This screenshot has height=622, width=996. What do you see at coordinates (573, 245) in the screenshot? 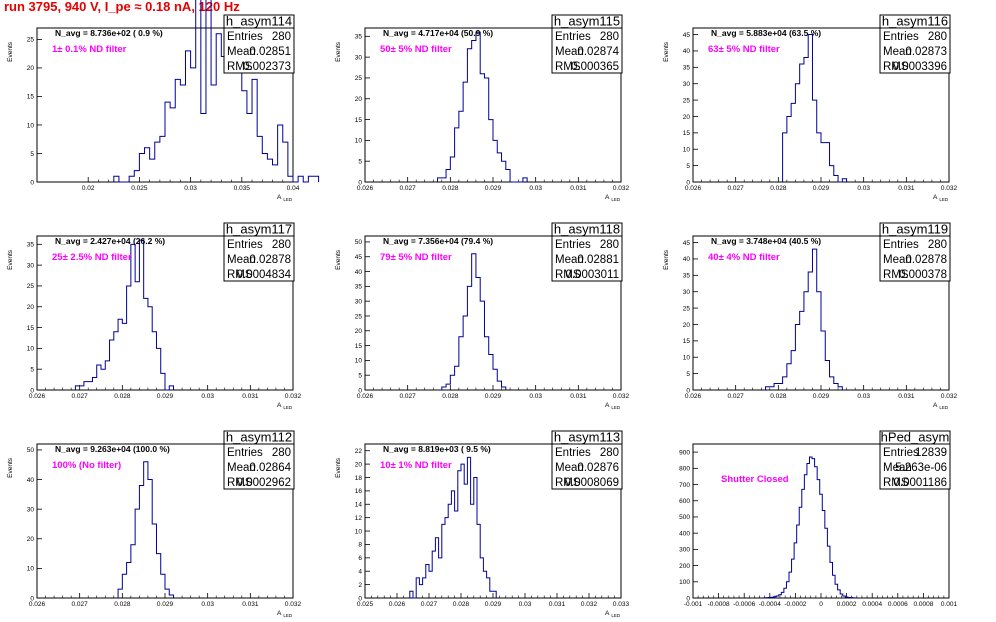
I see `stat-label: Entries` at bounding box center [573, 245].